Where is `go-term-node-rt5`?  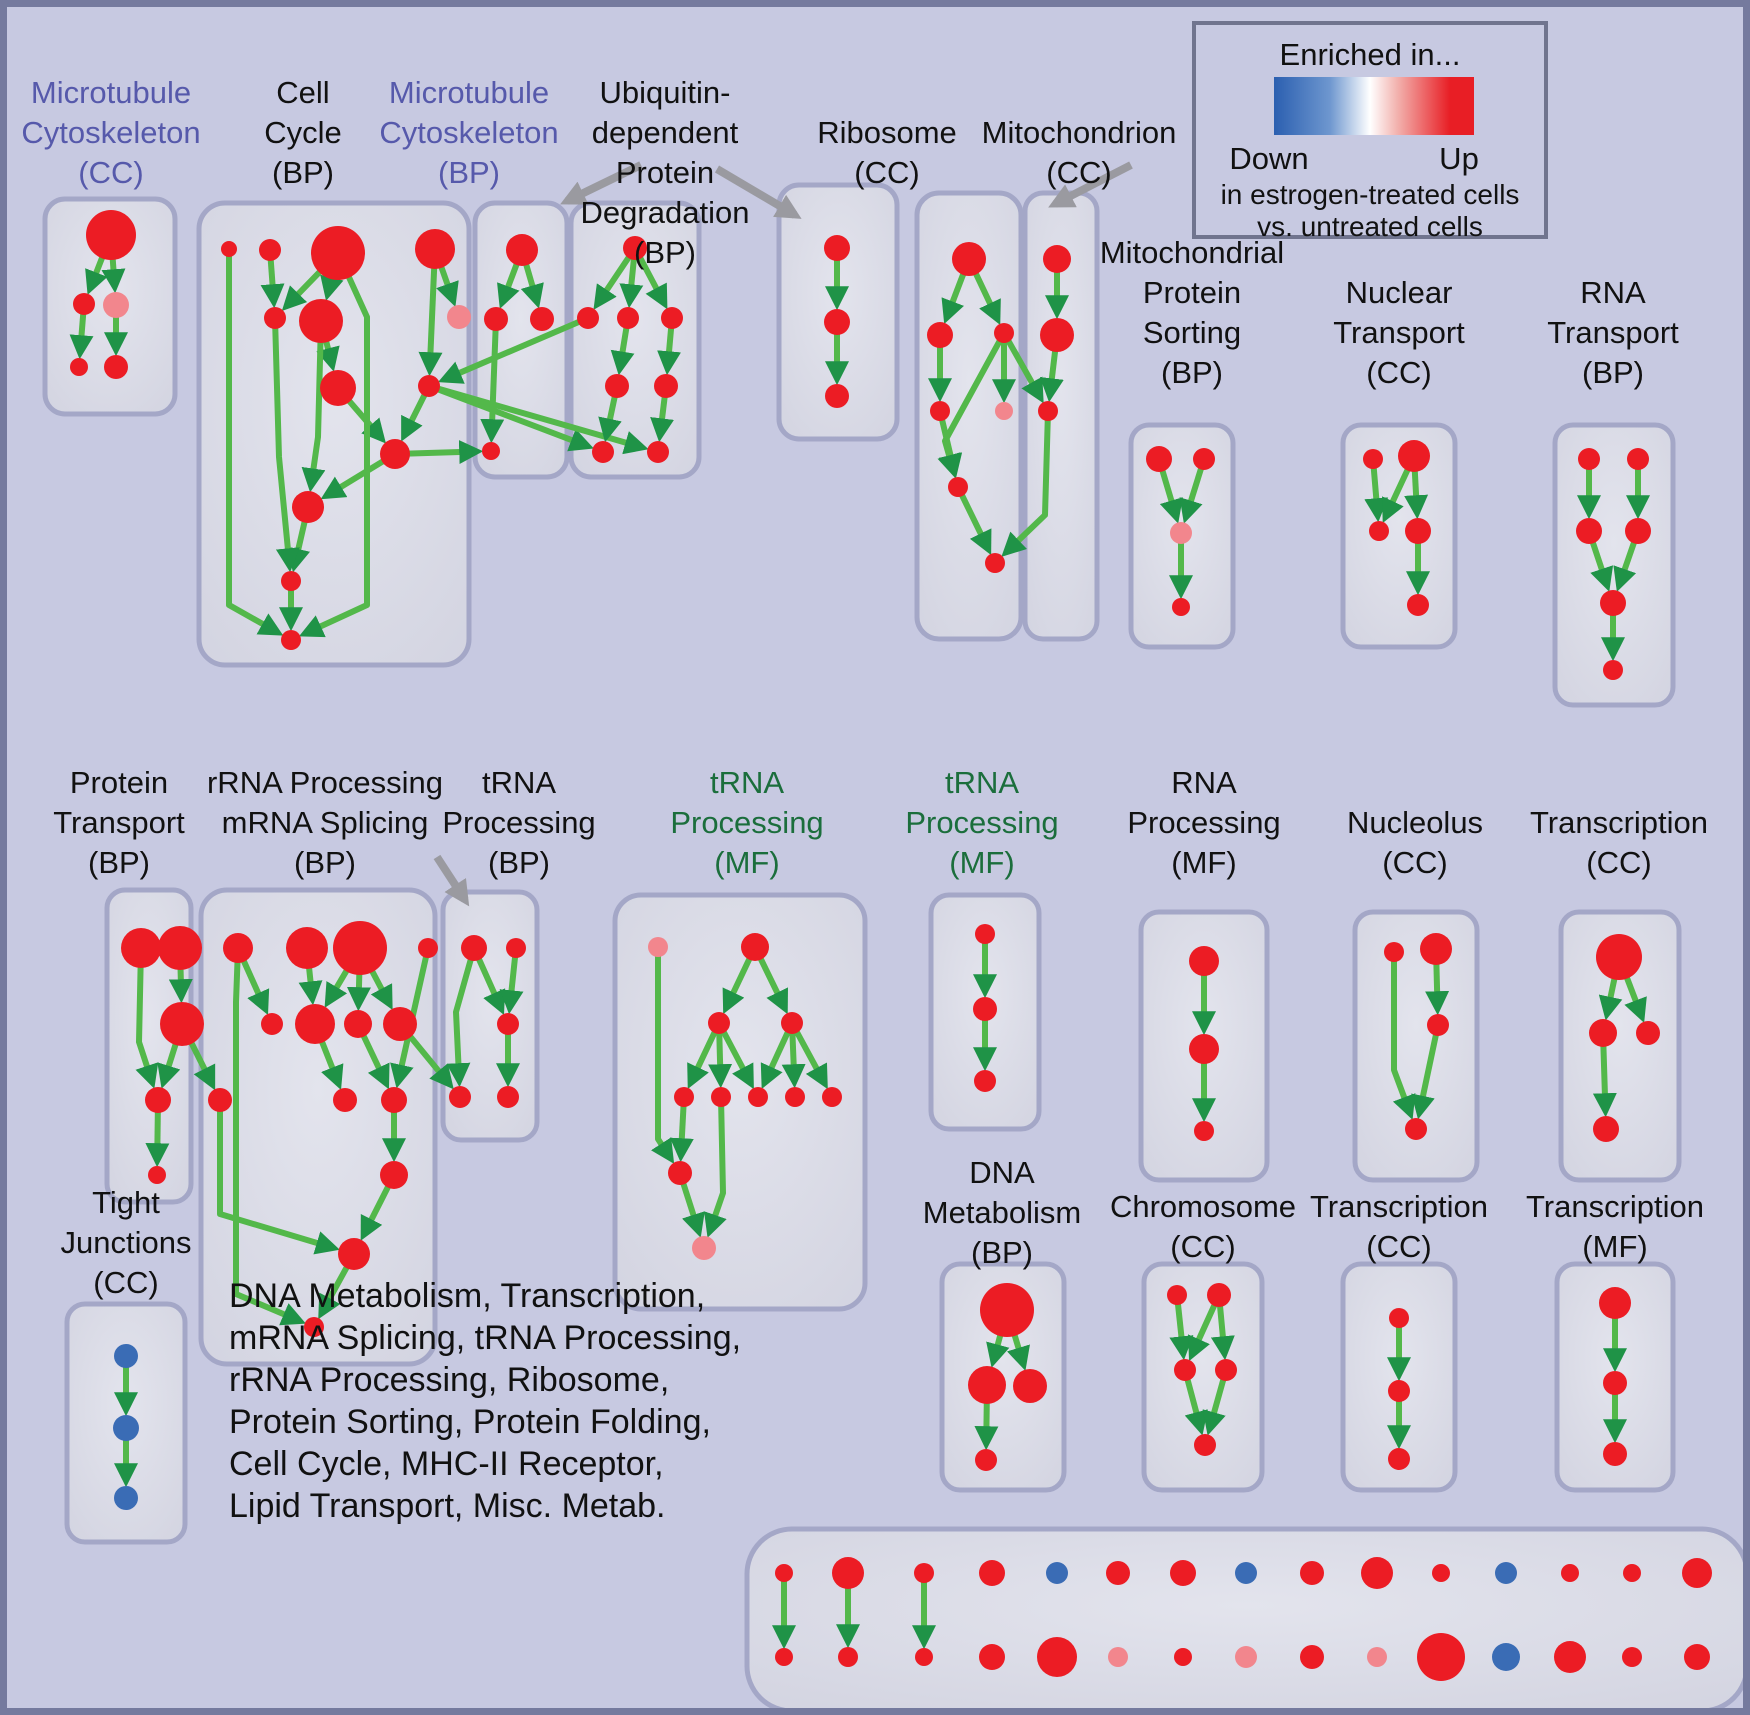 go-term-node-rt5 is located at coordinates (1613, 603).